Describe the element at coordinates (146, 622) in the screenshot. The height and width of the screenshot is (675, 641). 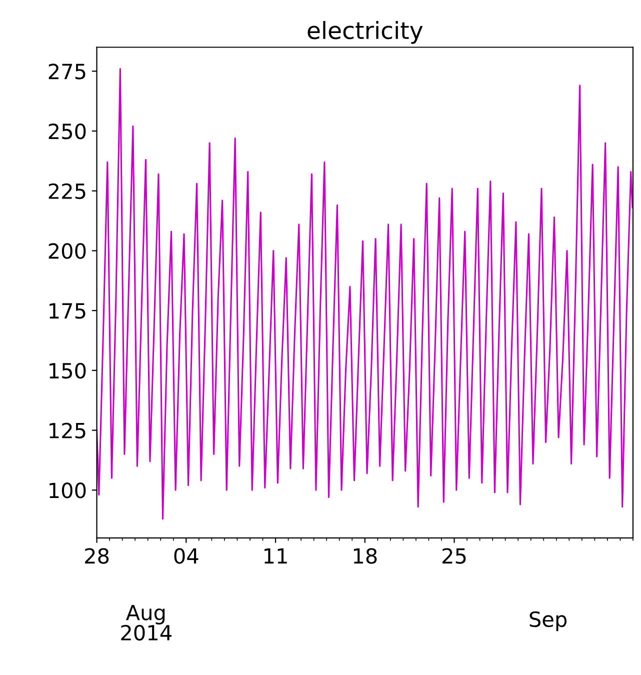
I see `text: Aug 2014` at that location.